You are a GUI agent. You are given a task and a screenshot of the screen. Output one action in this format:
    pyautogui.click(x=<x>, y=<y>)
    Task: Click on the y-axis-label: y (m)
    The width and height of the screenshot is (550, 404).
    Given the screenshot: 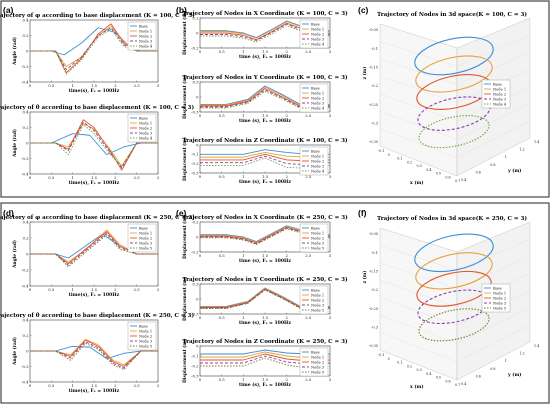 What is the action you would take?
    pyautogui.click(x=514, y=170)
    